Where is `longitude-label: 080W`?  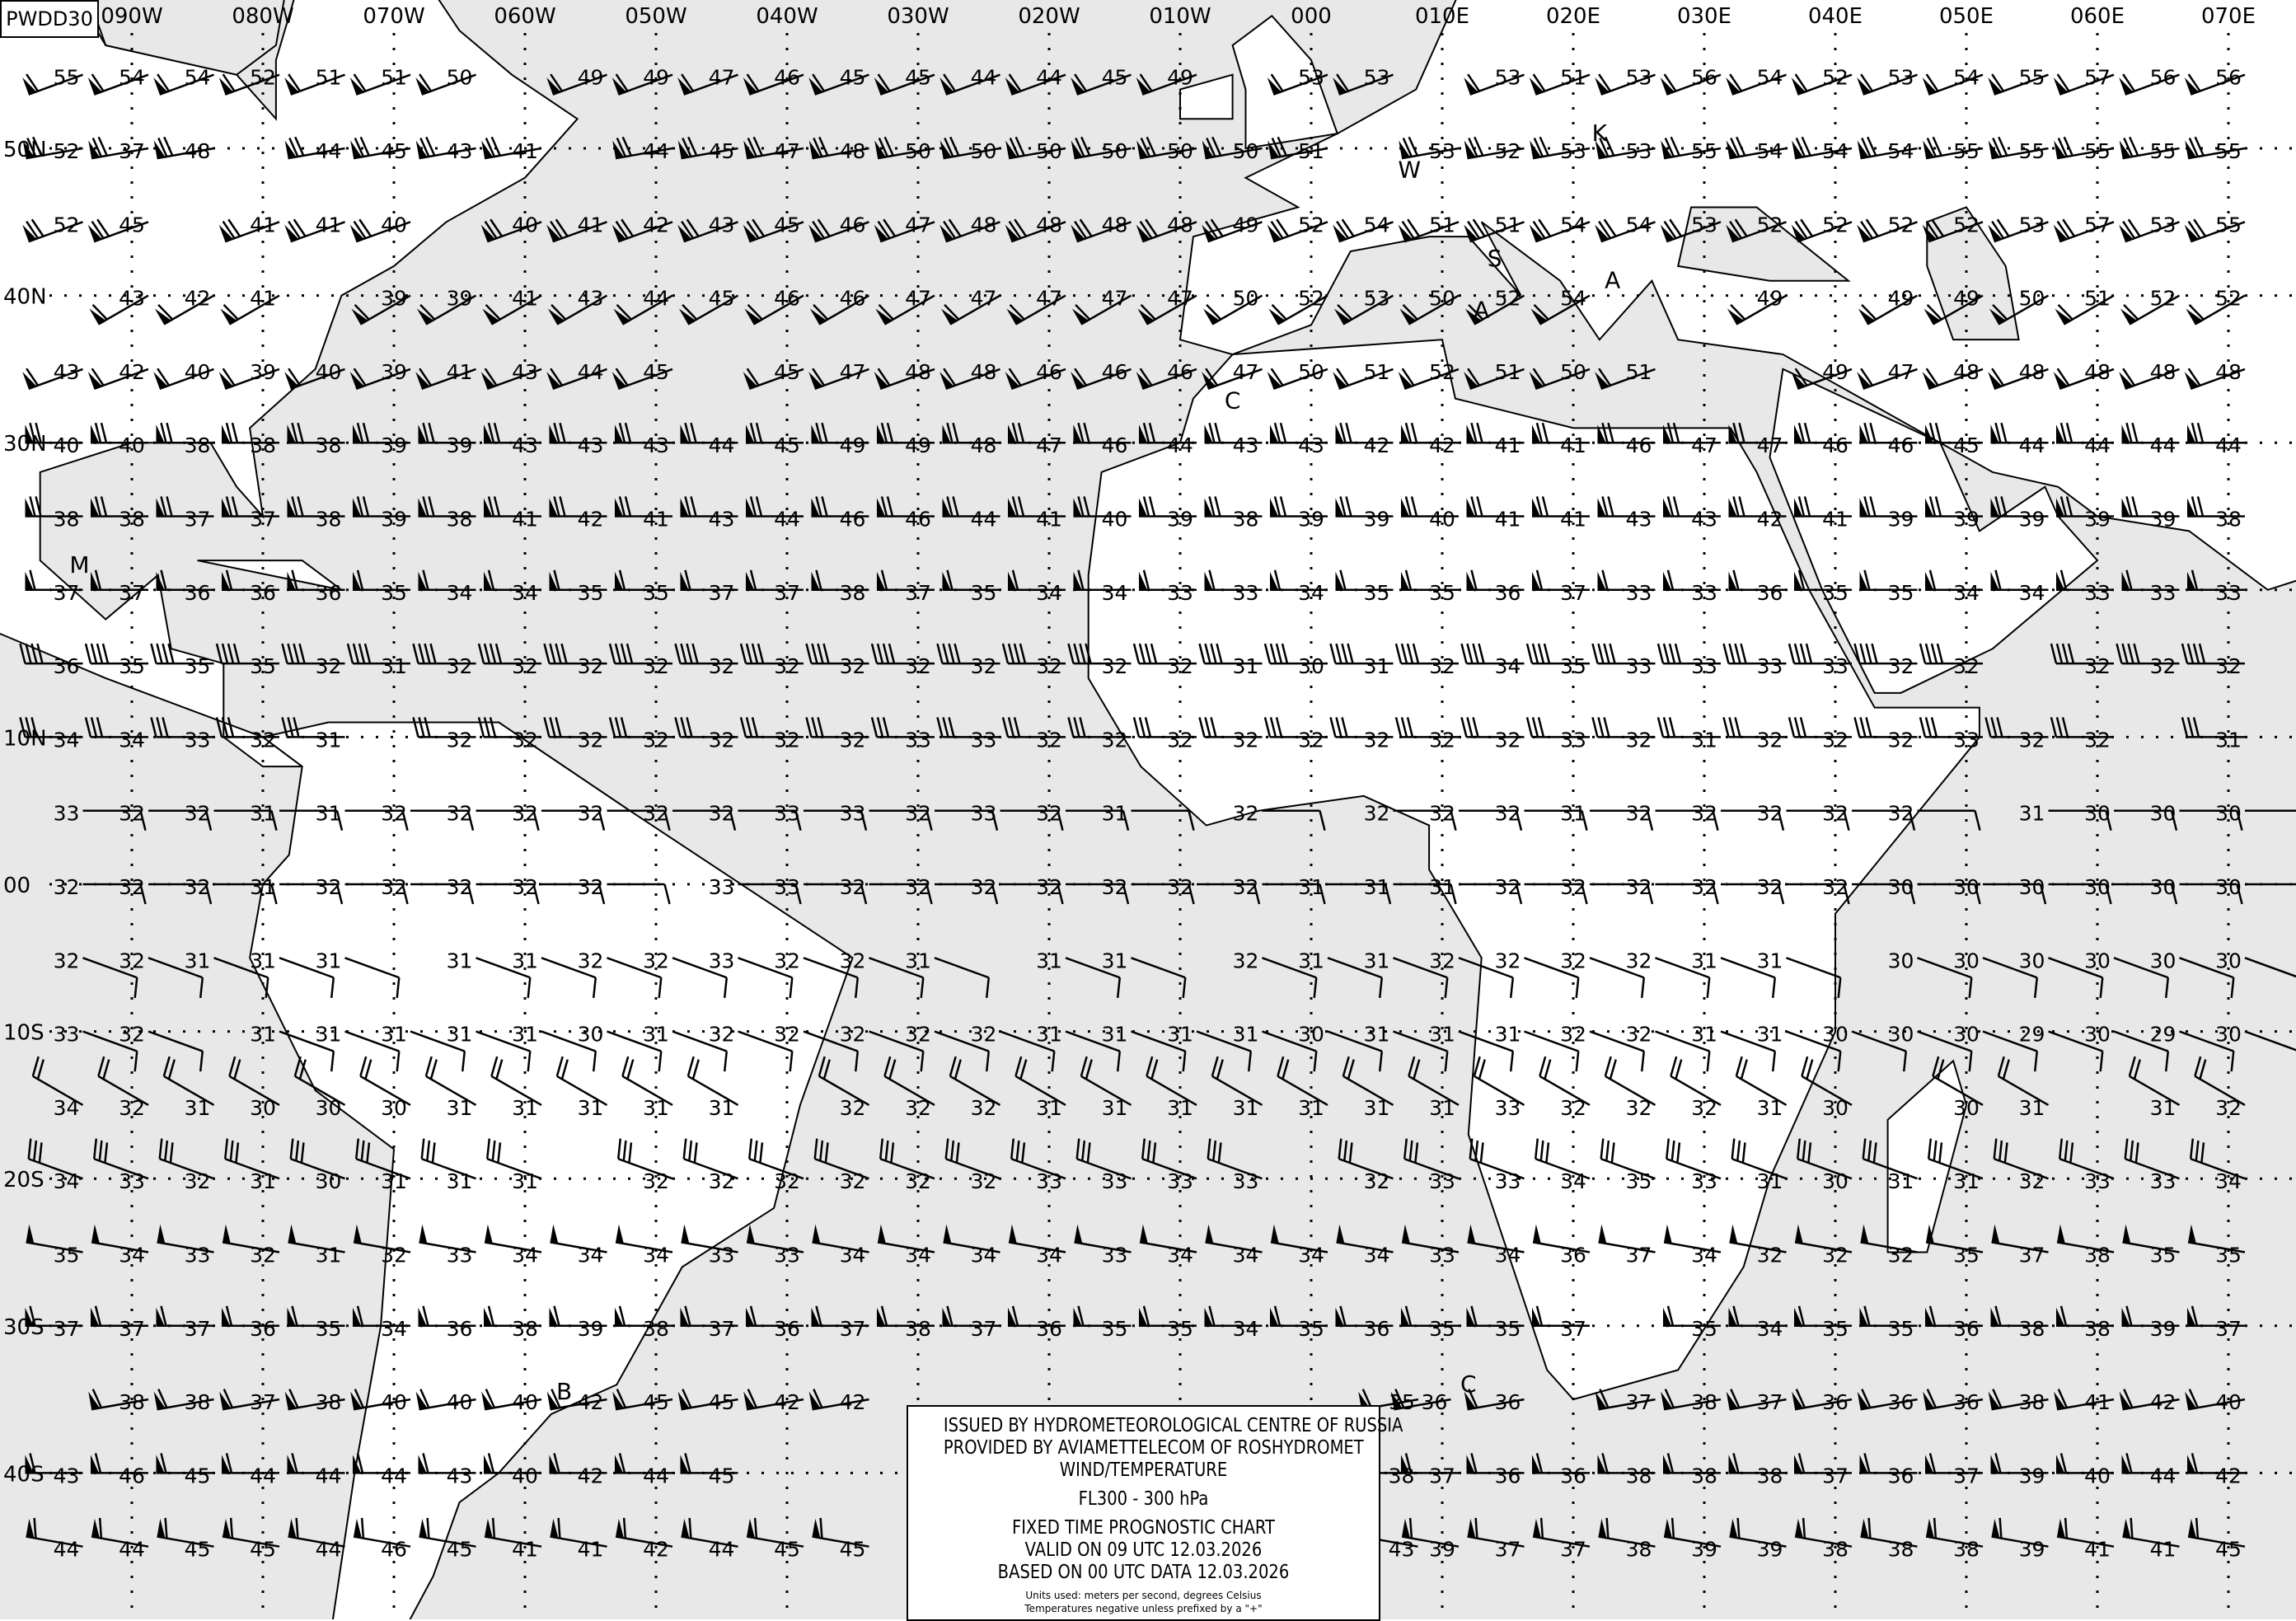
longitude-label: 080W is located at coordinates (262, 16).